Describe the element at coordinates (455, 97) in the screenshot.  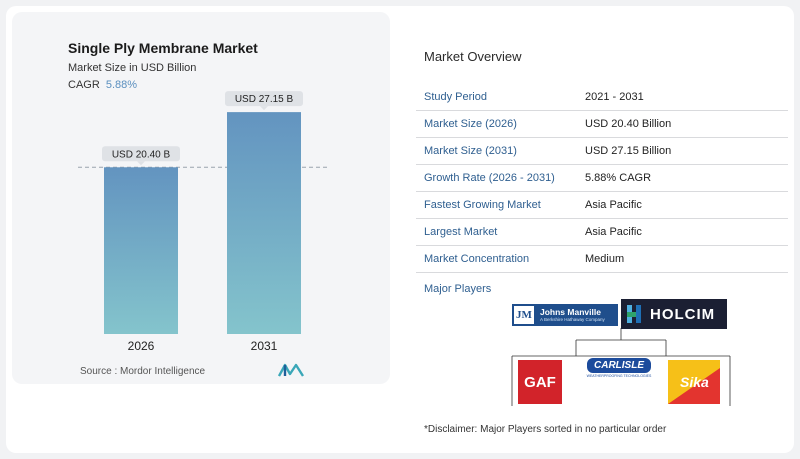
I see `overview-key: Study Period` at that location.